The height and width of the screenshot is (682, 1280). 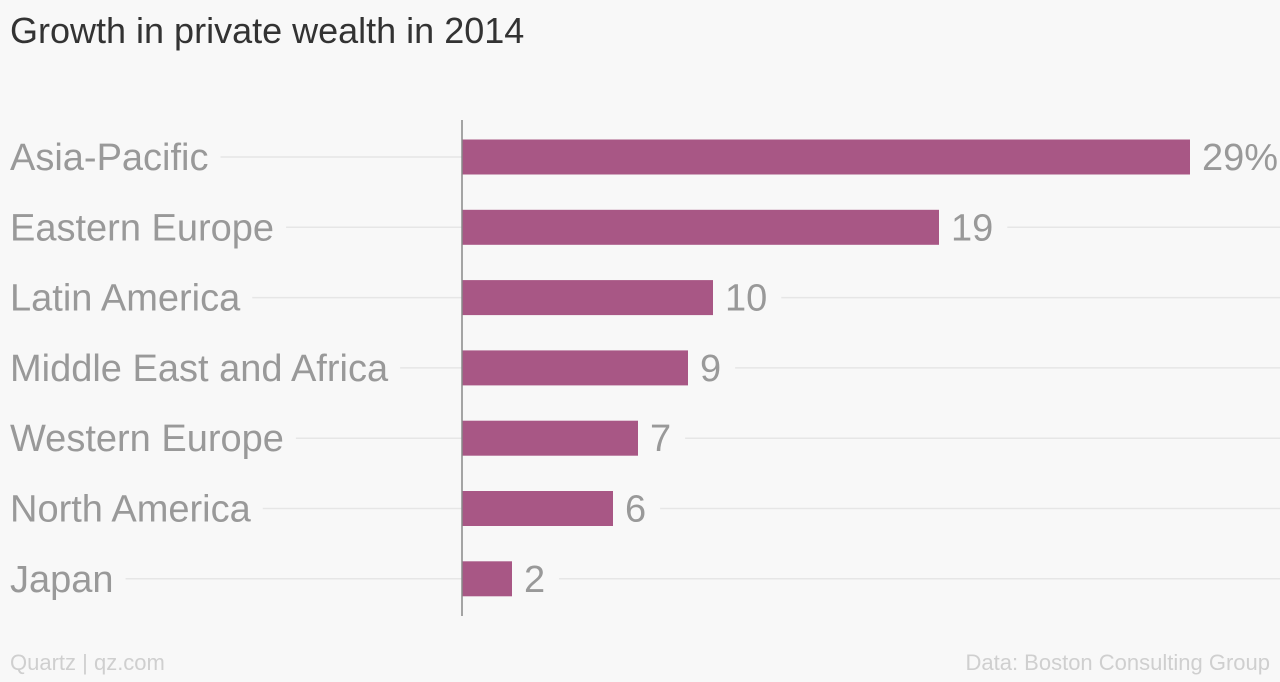 I want to click on category-label: Western Europe, so click(x=147, y=439).